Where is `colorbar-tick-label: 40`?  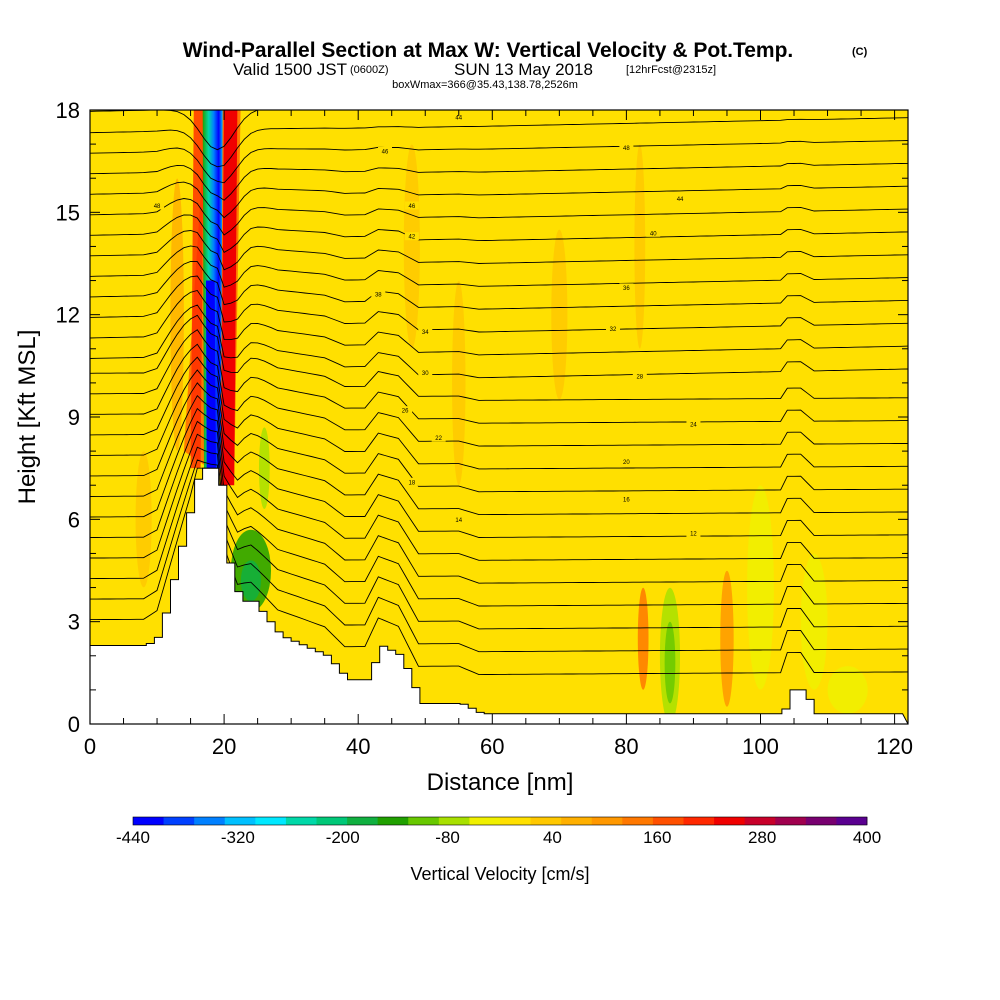 colorbar-tick-label: 40 is located at coordinates (552, 837).